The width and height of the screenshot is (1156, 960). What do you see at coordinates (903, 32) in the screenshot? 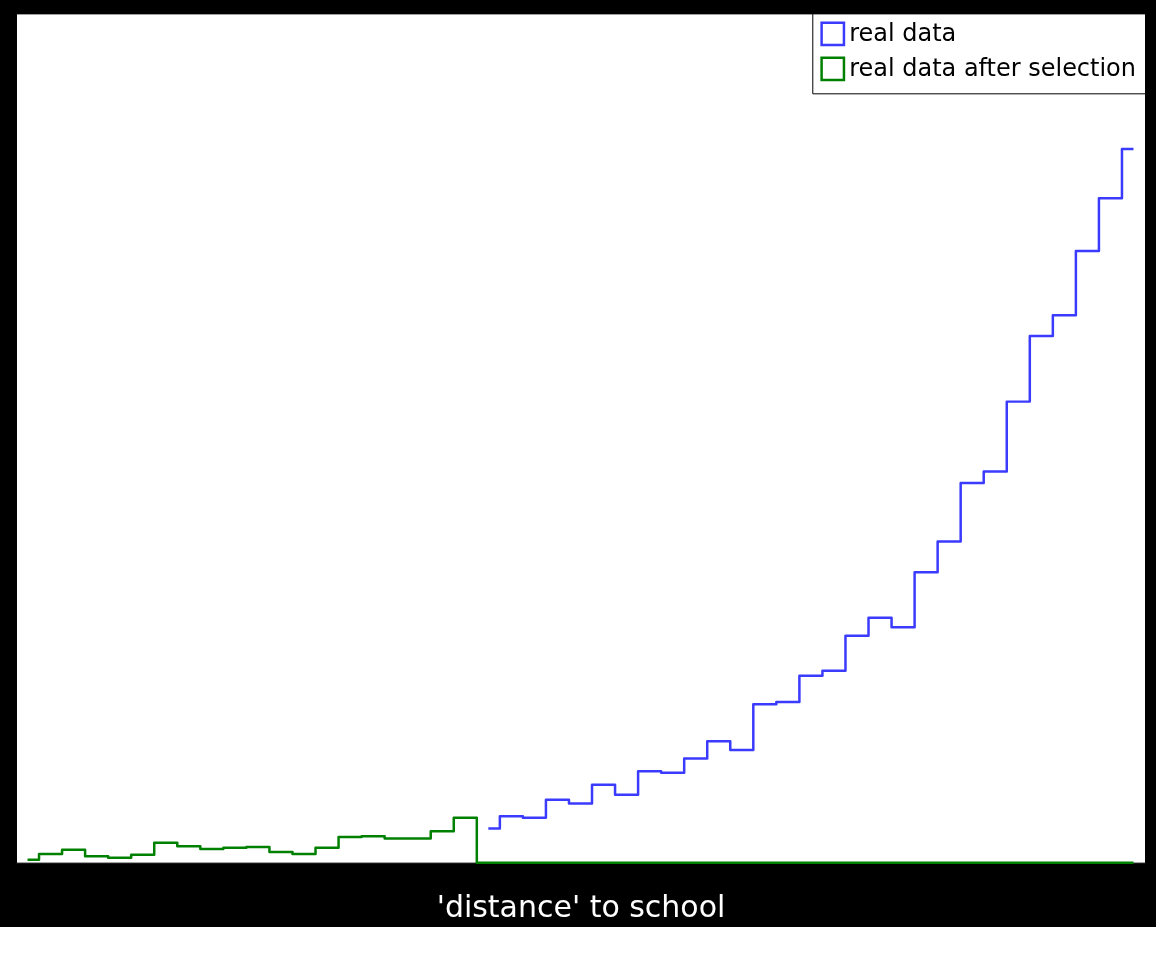
I see `legend-label: real data` at bounding box center [903, 32].